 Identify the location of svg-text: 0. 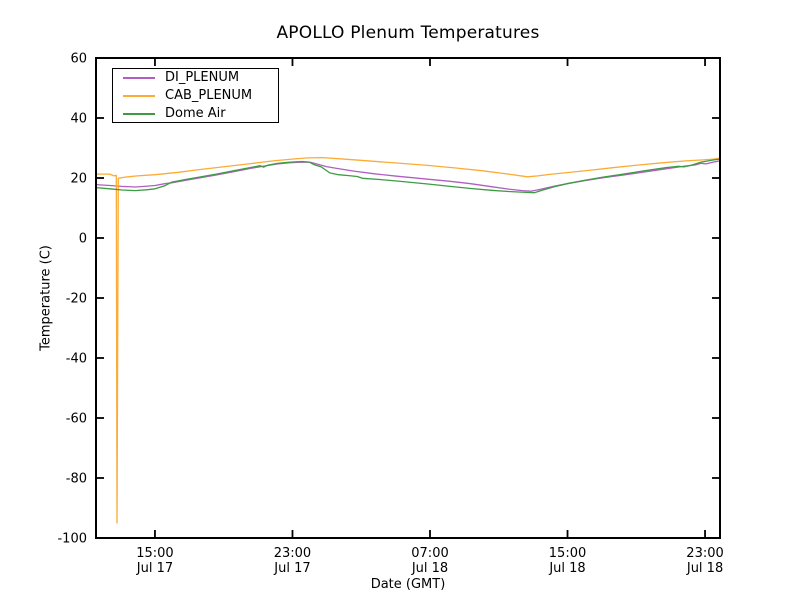
(83, 239).